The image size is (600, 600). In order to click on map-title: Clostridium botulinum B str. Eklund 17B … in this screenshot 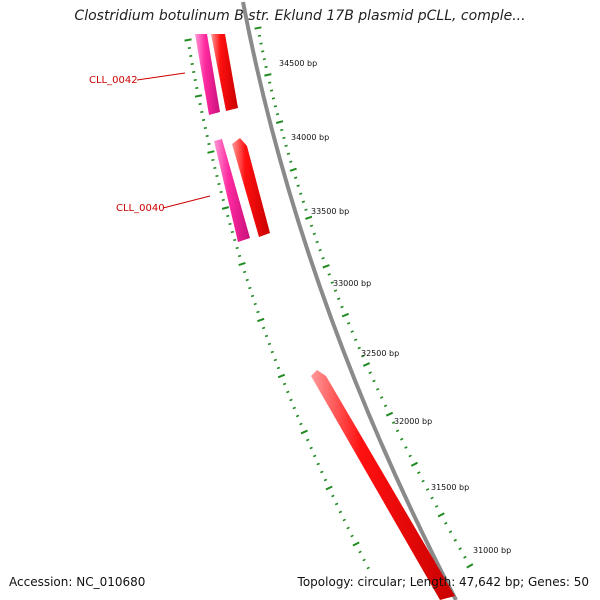, I will do `click(300, 16)`.